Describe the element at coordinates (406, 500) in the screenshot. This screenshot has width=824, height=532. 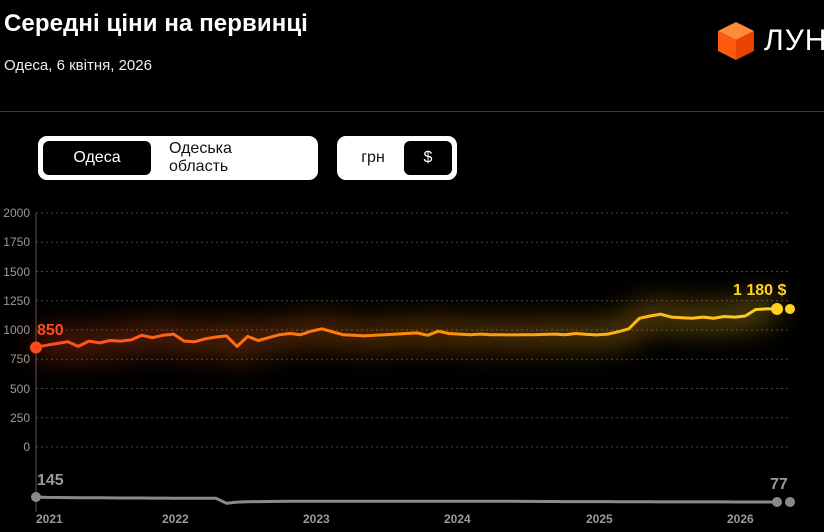
I see `secondary-series-line` at that location.